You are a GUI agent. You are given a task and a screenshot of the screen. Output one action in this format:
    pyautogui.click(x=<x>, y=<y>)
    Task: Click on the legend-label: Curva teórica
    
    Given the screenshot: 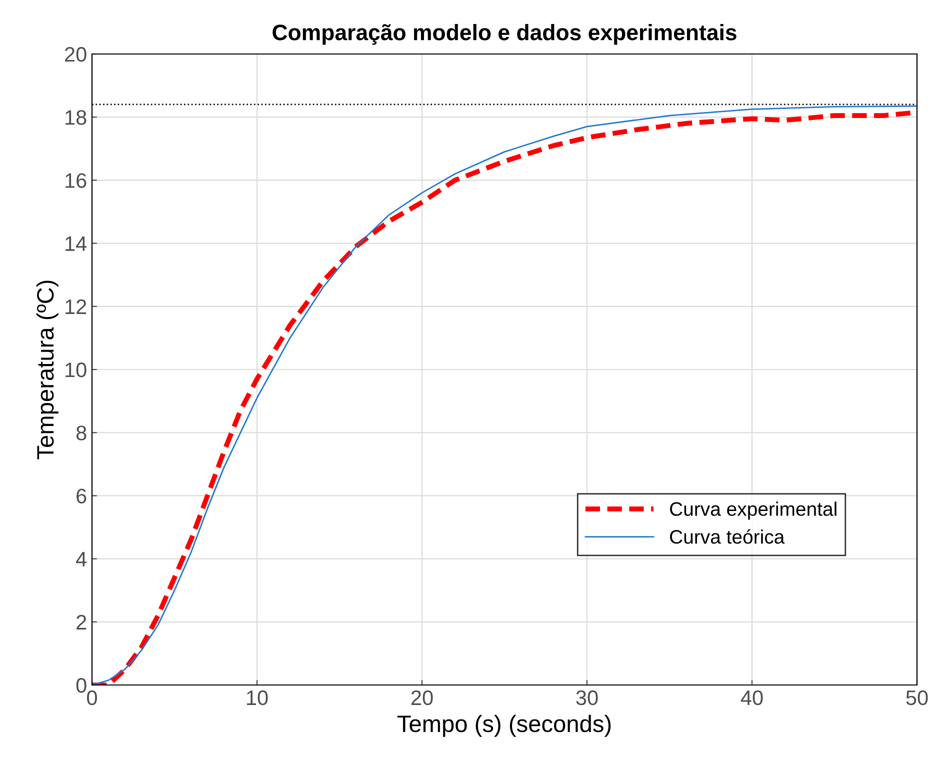 What is the action you would take?
    pyautogui.click(x=727, y=536)
    